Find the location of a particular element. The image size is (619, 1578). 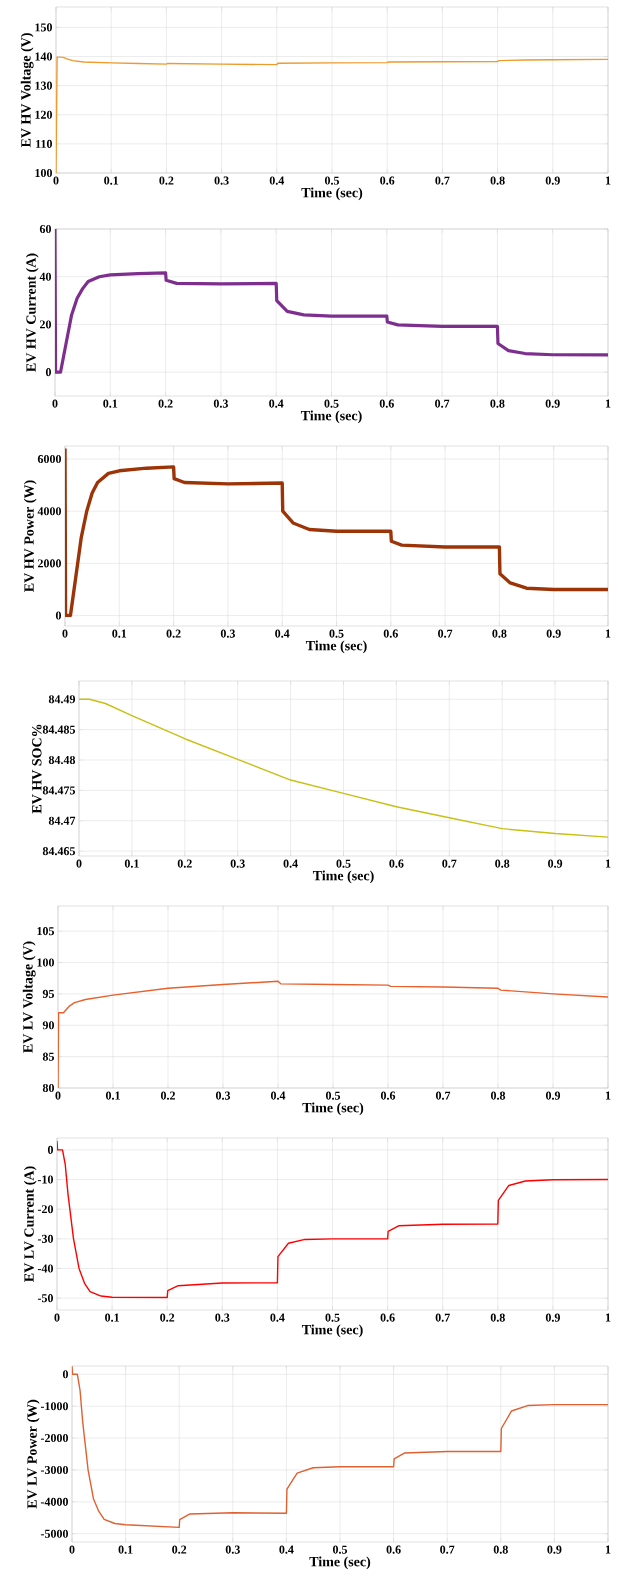

y-tick-label: 4000 is located at coordinates (49, 511).